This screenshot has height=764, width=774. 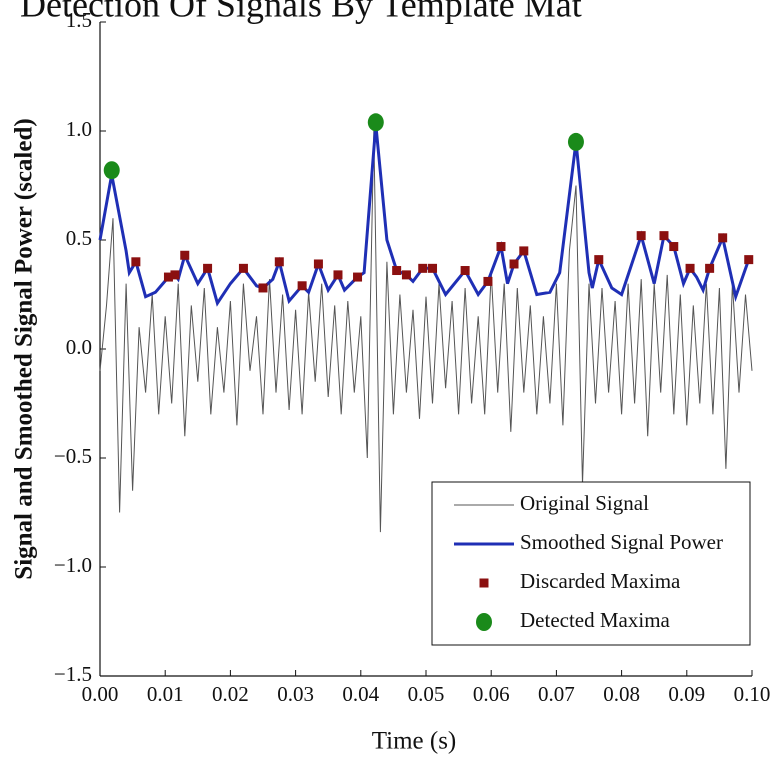 I want to click on x-axis-label: Time (s), so click(x=414, y=741).